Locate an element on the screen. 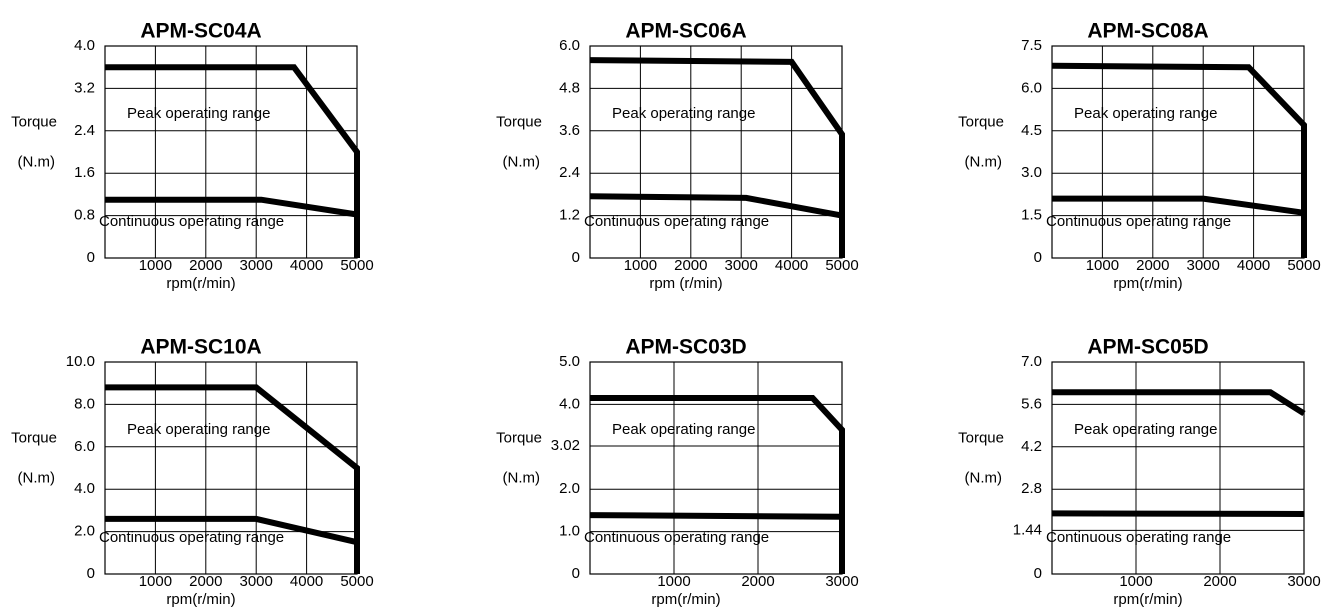 The height and width of the screenshot is (612, 1322). y-tick-label: 4.5 is located at coordinates (1031, 130).